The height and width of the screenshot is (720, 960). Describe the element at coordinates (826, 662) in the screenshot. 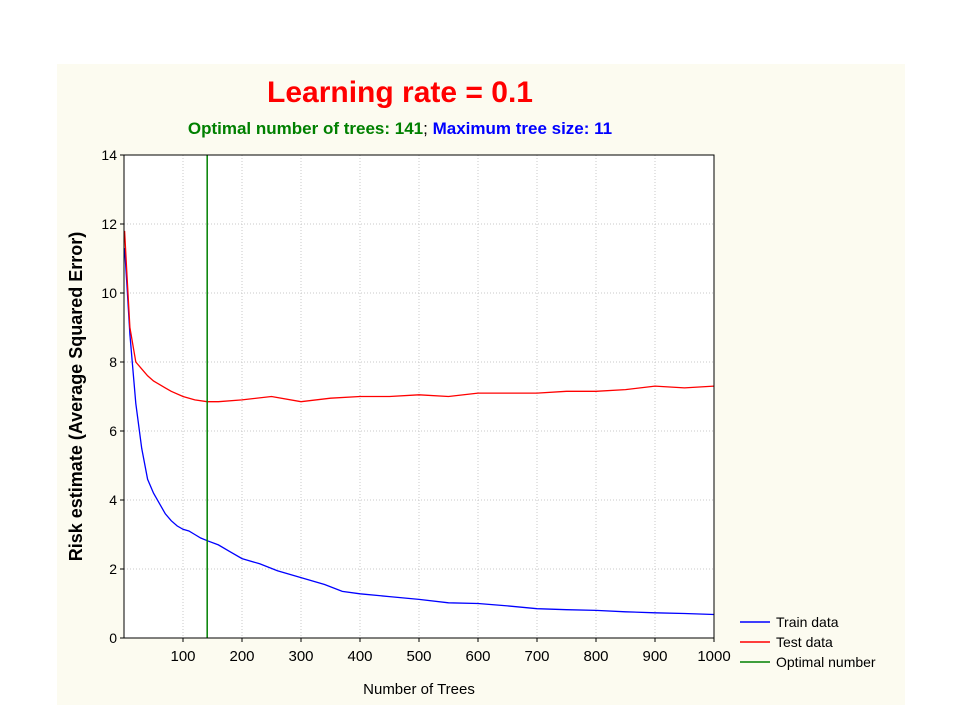

I see `legend-label: Optimal number` at that location.